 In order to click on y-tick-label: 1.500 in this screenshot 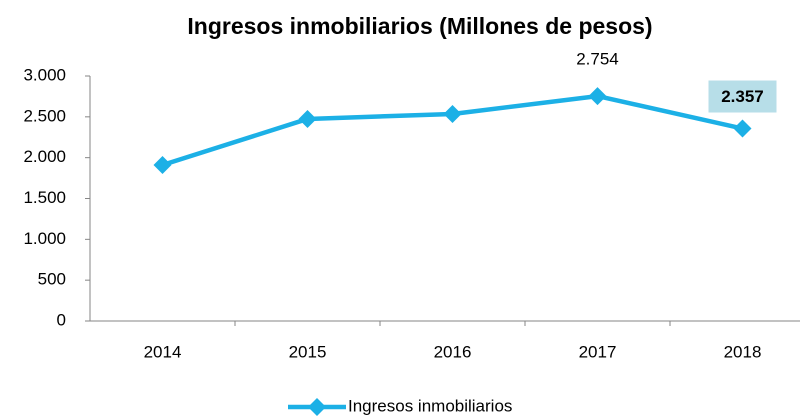, I will do `click(44, 197)`.